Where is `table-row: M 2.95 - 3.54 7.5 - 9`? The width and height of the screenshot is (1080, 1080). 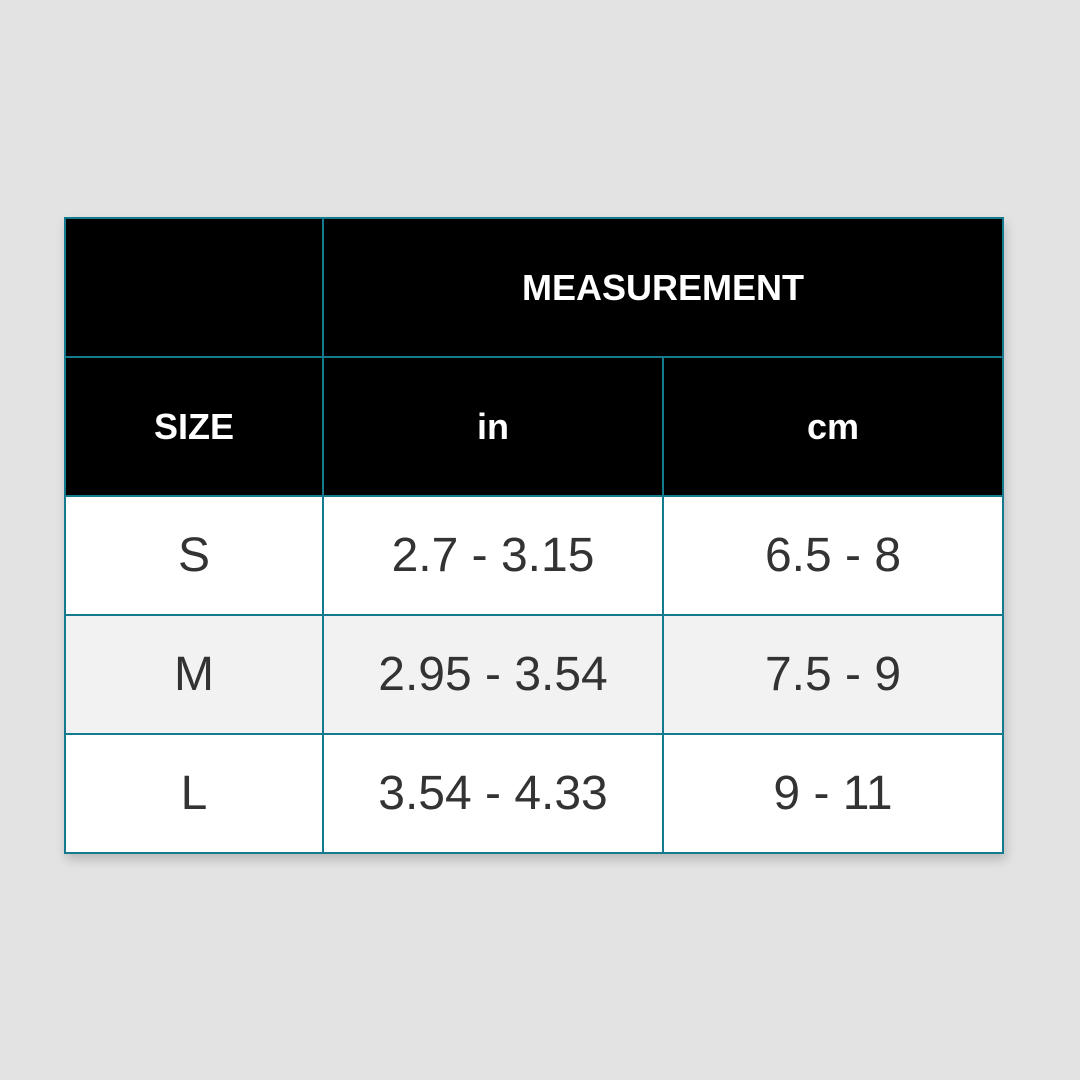
table-row: M 2.95 - 3.54 7.5 - 9 is located at coordinates (534, 674).